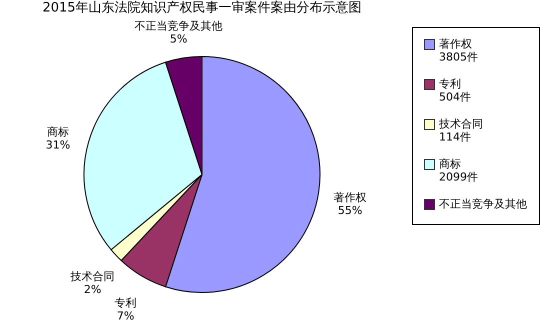 This screenshot has height=330, width=550. Describe the element at coordinates (179, 39) in the screenshot. I see `data-label: 5%` at that location.